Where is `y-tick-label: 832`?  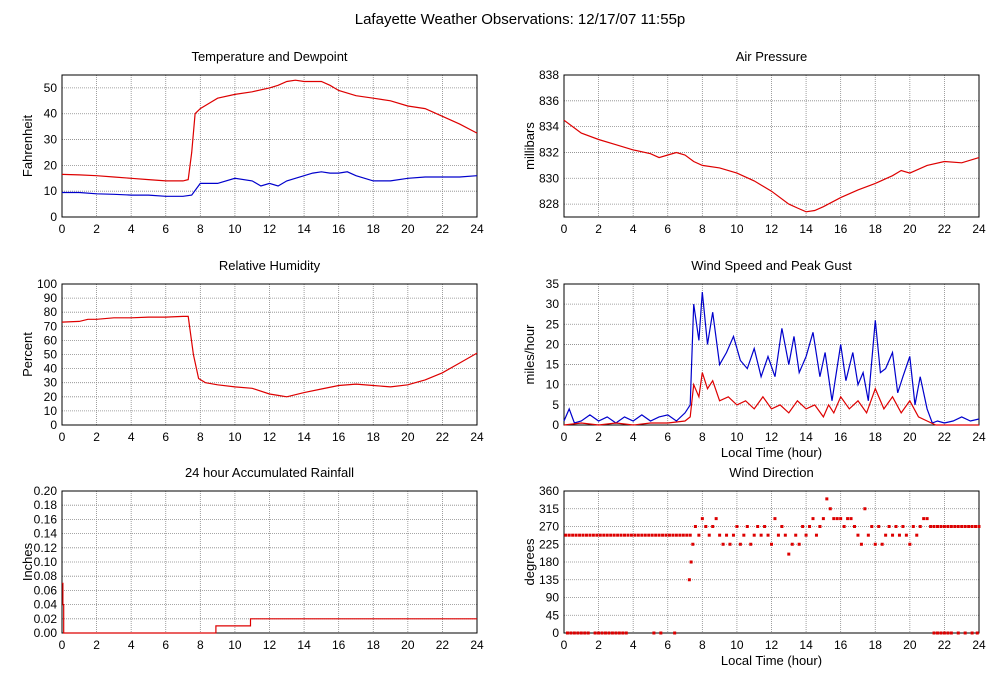 y-tick-label: 832 is located at coordinates (549, 152).